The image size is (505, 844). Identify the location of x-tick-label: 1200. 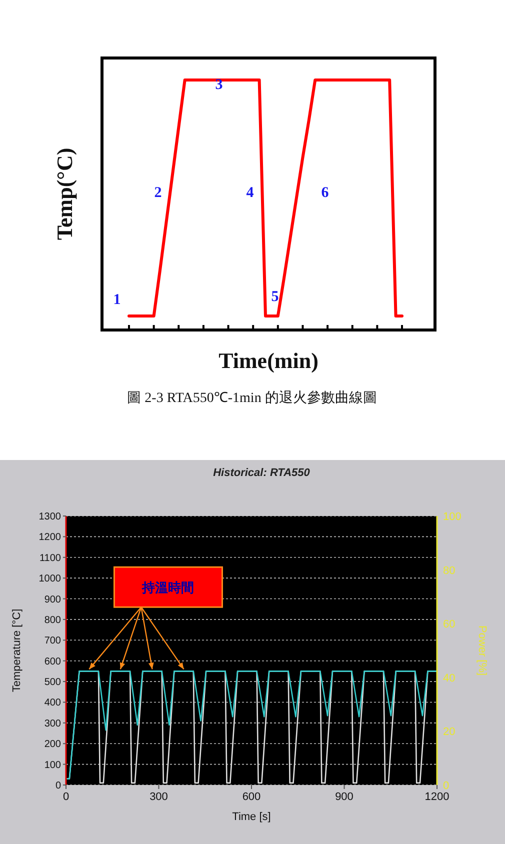
(437, 797).